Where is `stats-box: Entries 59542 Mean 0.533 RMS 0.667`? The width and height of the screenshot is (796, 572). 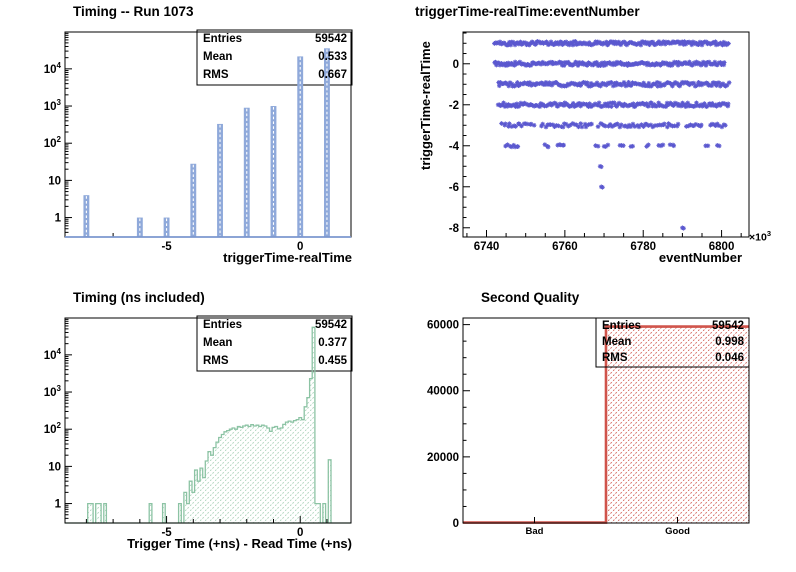
stats-box: Entries 59542 Mean 0.533 RMS 0.667 is located at coordinates (274, 57).